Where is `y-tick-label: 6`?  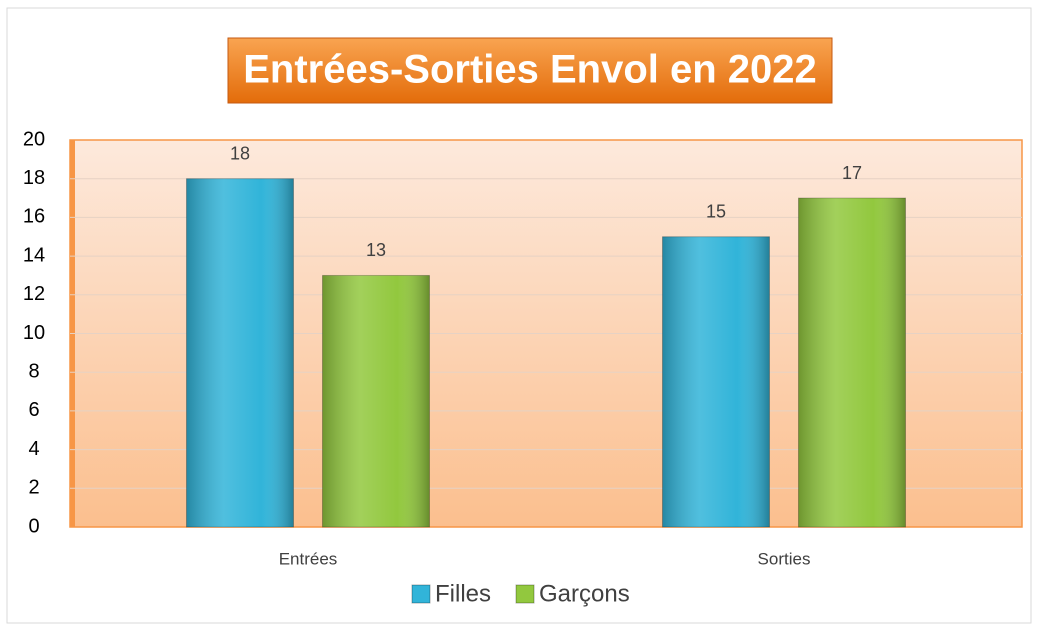 y-tick-label: 6 is located at coordinates (33, 410).